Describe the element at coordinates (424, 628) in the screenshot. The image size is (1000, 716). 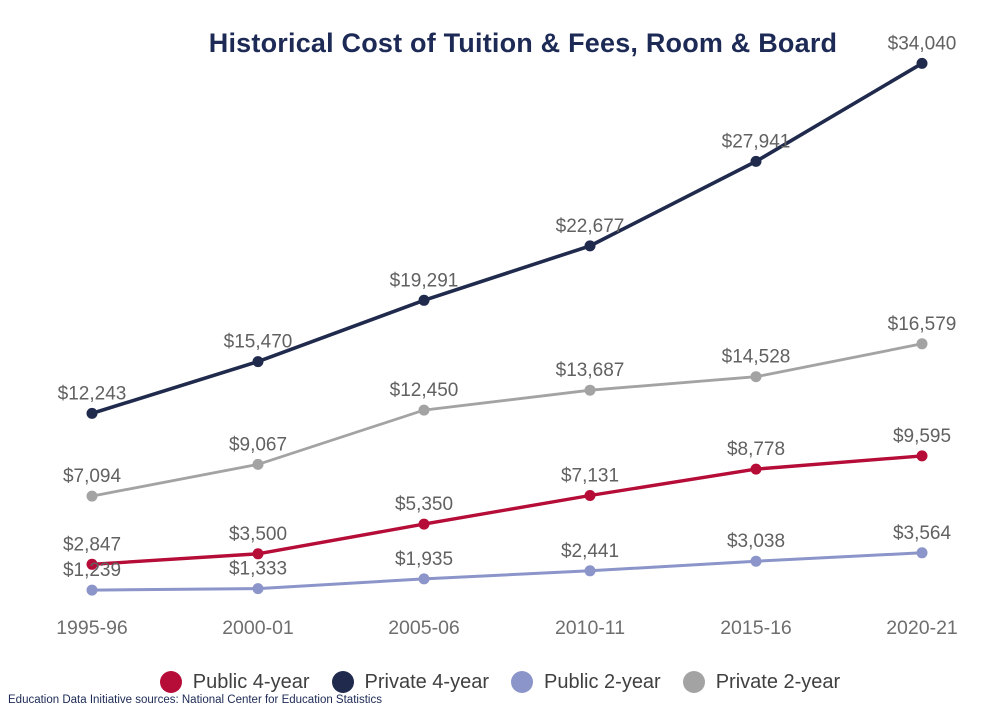
I see `x-axis-label-2005-06: 2005-06` at that location.